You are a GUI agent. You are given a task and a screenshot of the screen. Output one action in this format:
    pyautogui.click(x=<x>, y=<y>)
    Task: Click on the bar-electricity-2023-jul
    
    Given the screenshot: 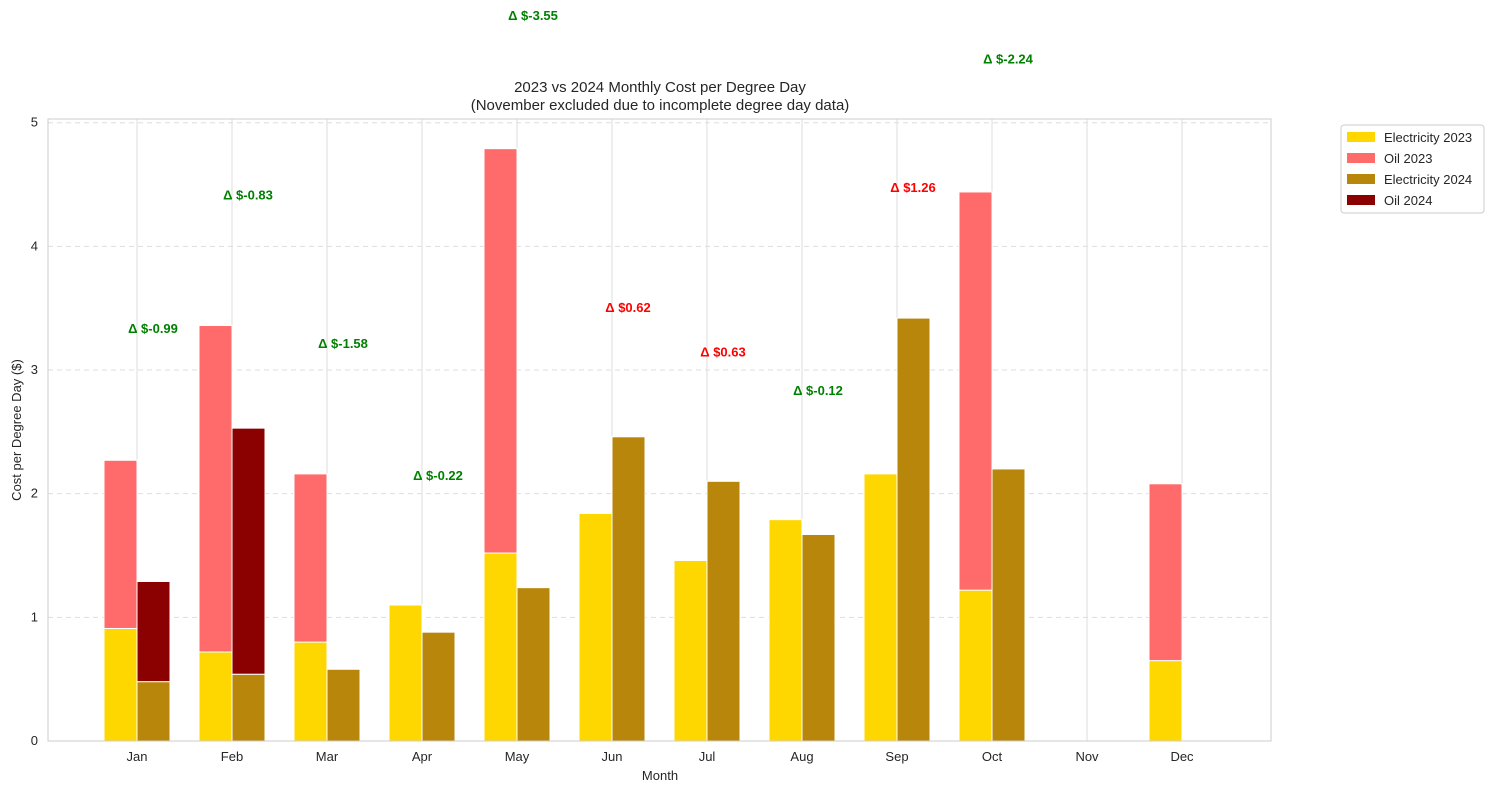 What is the action you would take?
    pyautogui.click(x=690, y=650)
    